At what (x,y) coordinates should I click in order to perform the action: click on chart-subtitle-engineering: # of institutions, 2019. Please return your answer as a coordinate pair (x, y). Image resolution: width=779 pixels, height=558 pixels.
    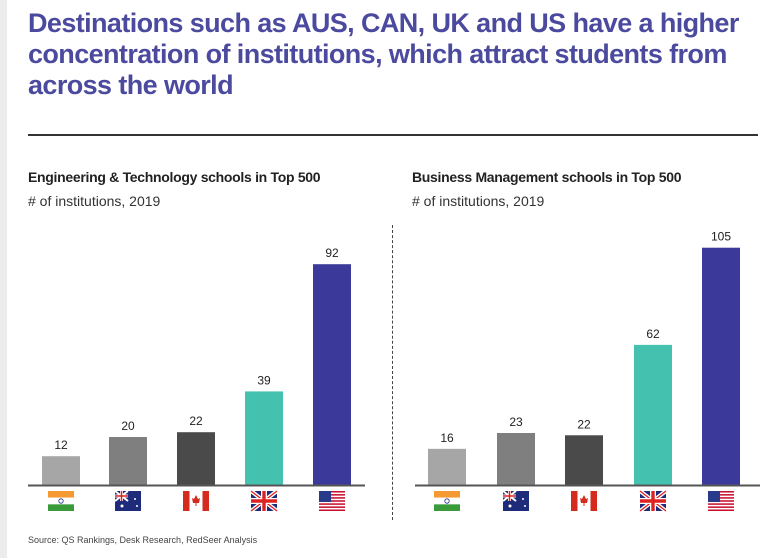
    Looking at the image, I should click on (94, 201).